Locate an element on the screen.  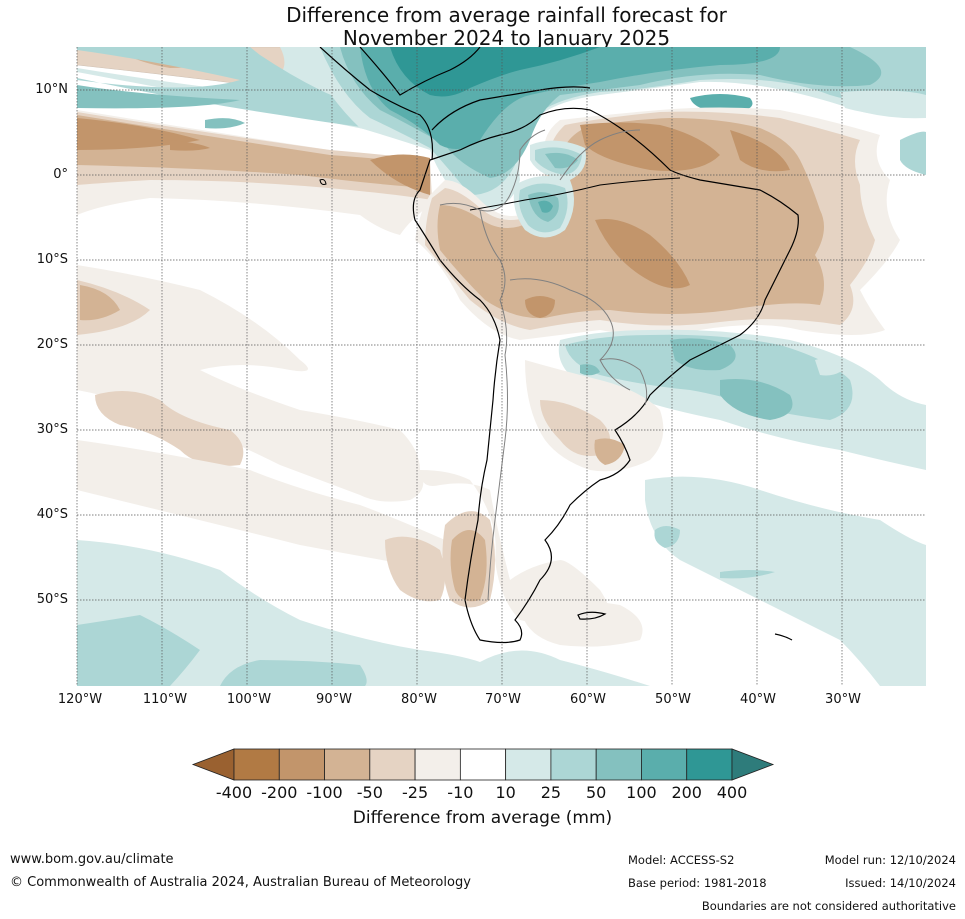
falkland-islands is located at coordinates (592, 615).